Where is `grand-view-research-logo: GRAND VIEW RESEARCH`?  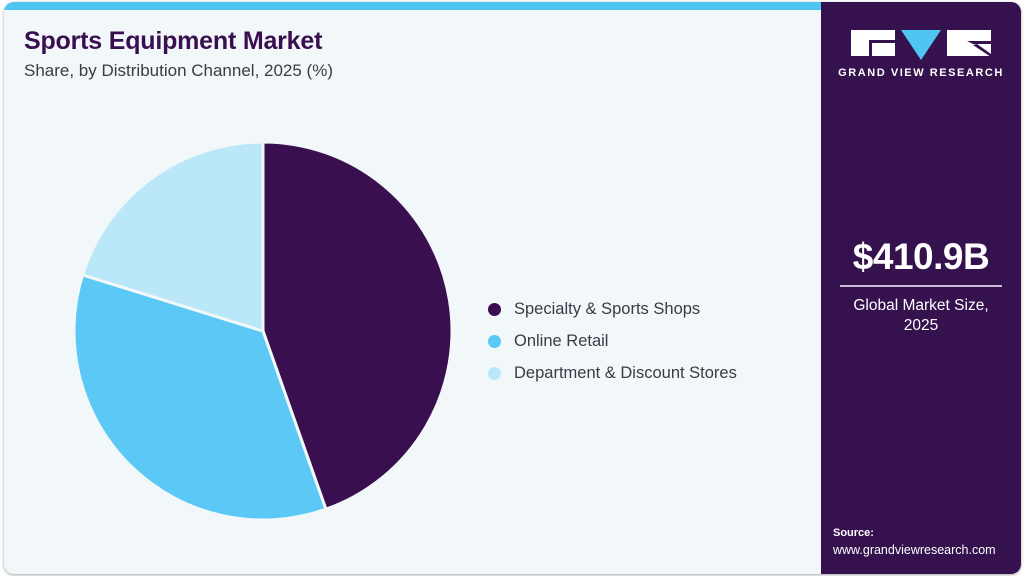
grand-view-research-logo: GRAND VIEW RESEARCH is located at coordinates (921, 54).